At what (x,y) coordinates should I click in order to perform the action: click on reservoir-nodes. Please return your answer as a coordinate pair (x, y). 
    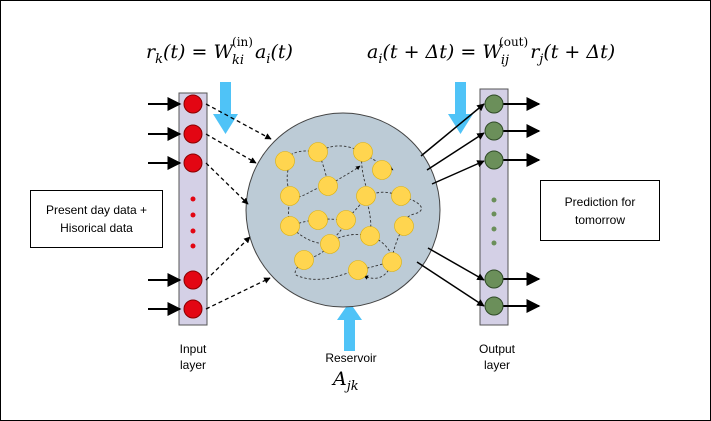
    Looking at the image, I should click on (344, 211).